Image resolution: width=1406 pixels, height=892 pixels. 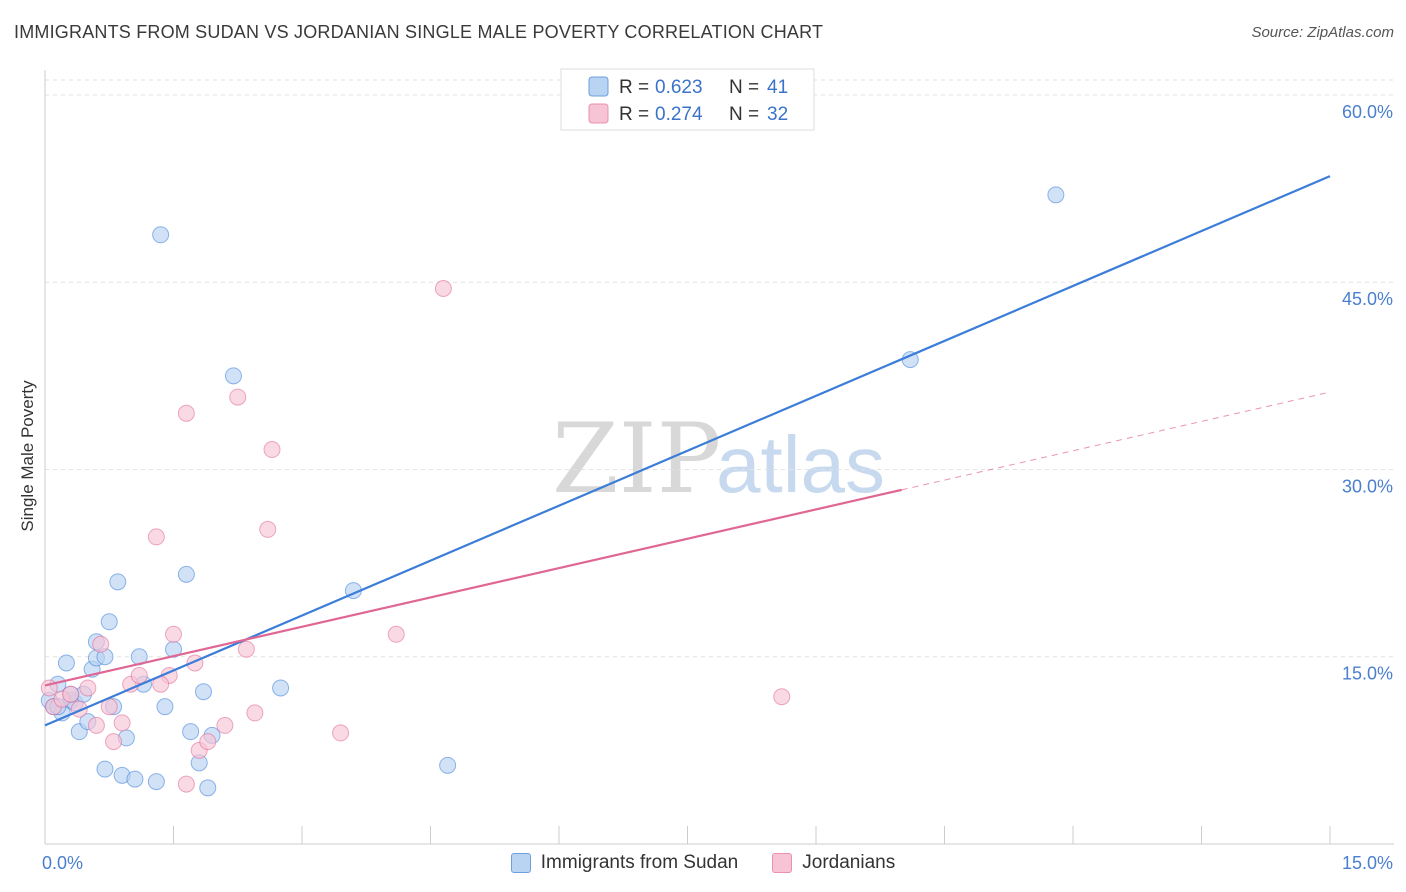 What do you see at coordinates (744, 114) in the screenshot?
I see `legend-n-label-jordanians: N =` at bounding box center [744, 114].